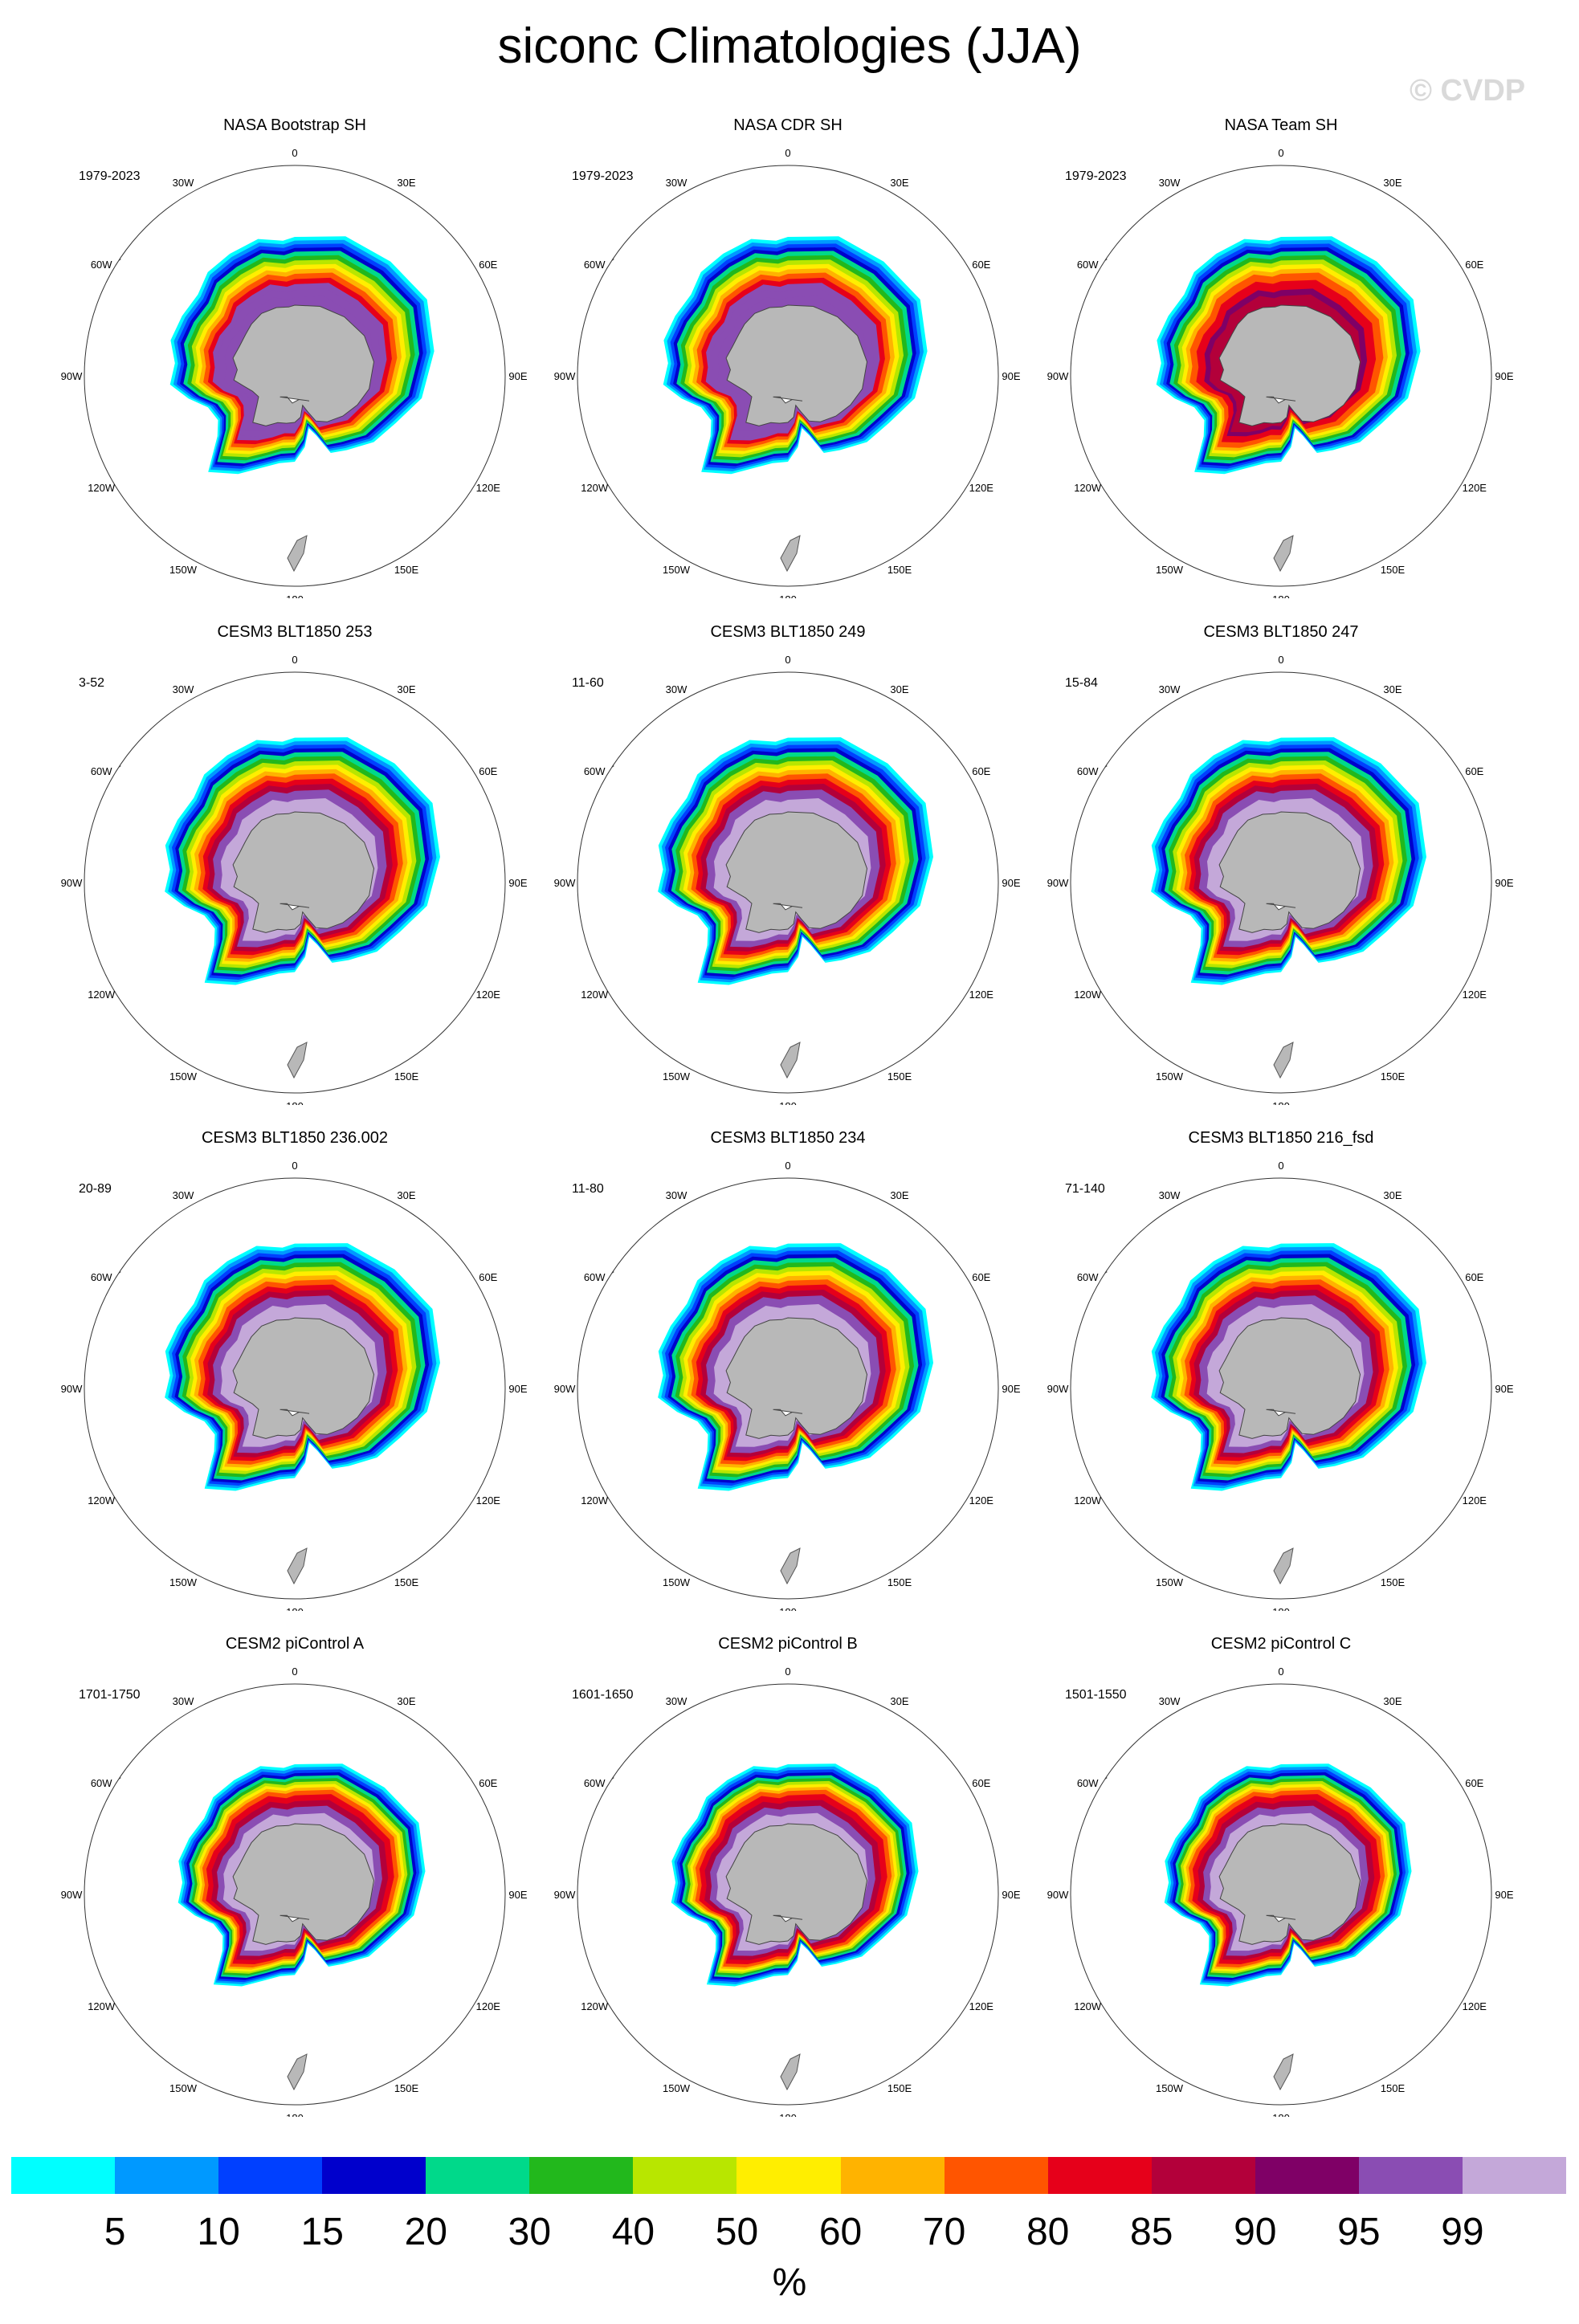  What do you see at coordinates (1048, 2232) in the screenshot?
I see `colorbar-tick-label: 80` at bounding box center [1048, 2232].